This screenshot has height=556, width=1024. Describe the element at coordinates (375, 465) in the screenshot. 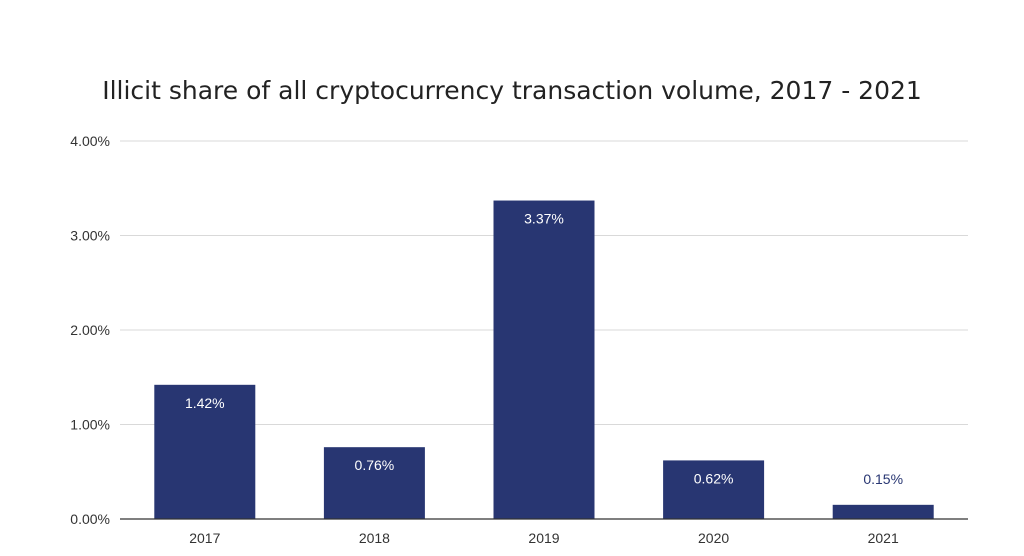

I see `data-label: 0.76%` at that location.